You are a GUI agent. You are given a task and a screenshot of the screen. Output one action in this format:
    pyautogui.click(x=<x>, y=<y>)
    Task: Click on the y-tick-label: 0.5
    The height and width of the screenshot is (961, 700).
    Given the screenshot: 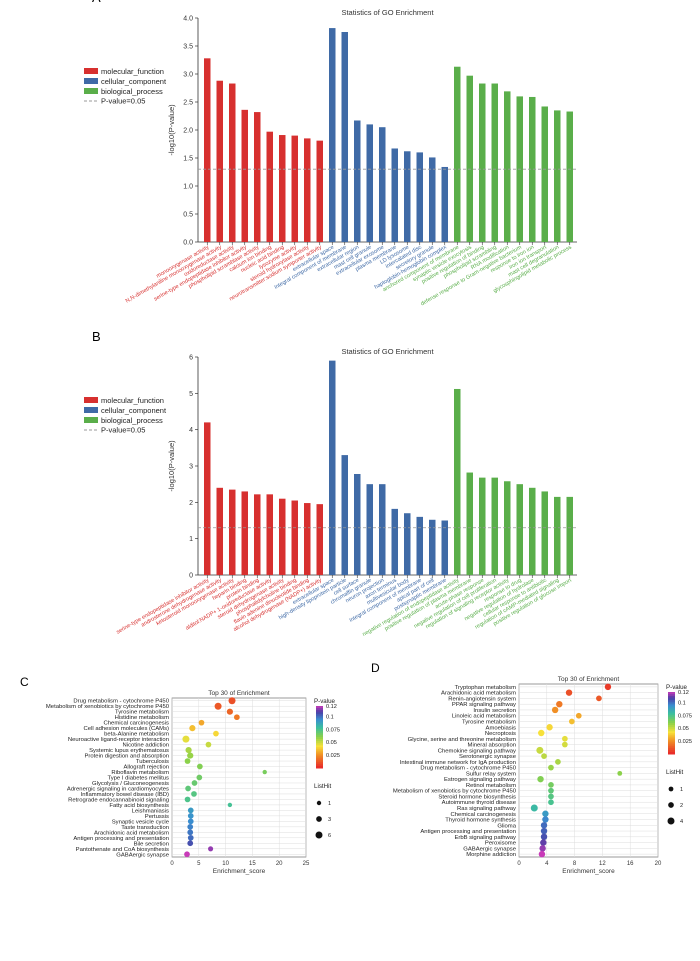 What is the action you would take?
    pyautogui.click(x=188, y=215)
    